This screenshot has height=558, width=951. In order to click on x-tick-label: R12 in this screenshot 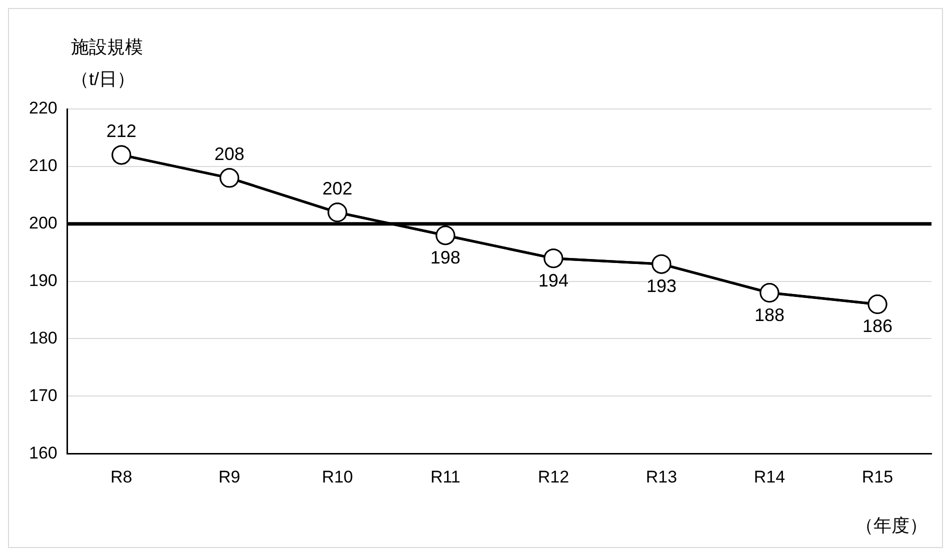, I will do `click(554, 476)`.